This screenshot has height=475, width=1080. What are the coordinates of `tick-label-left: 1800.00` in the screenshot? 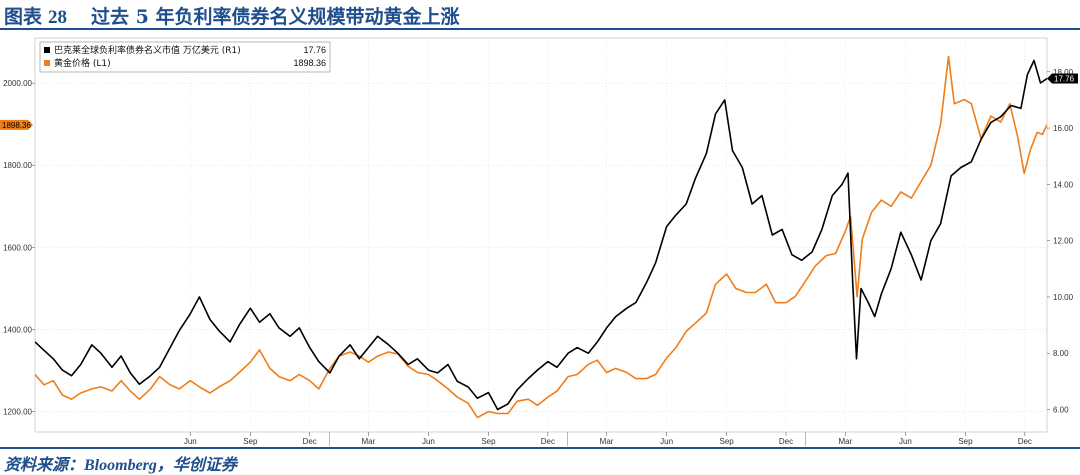 It's located at (17, 165).